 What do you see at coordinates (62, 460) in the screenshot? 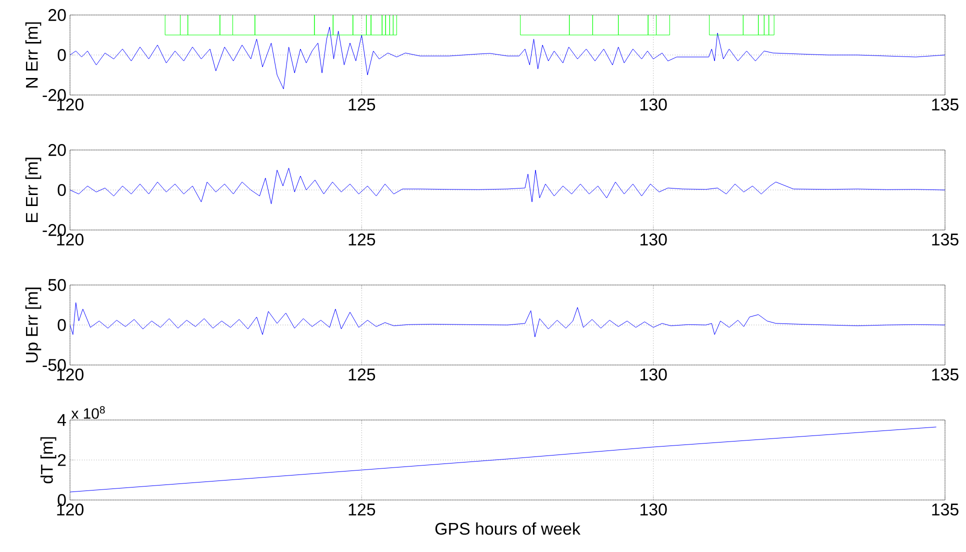
I see `y-tick-label: 2` at bounding box center [62, 460].